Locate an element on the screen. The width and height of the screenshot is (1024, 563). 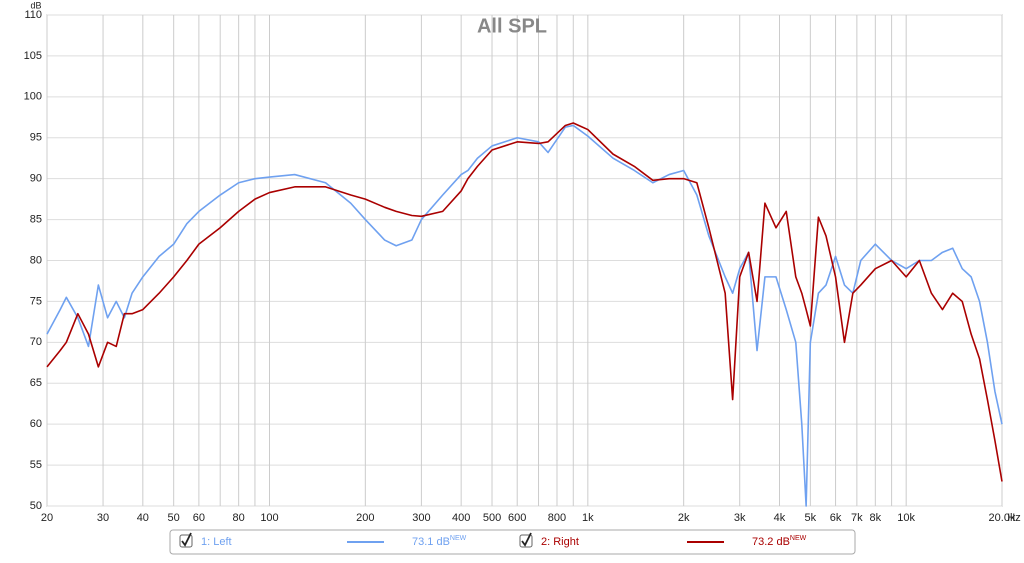
x-tick-label: 800 is located at coordinates (557, 518).